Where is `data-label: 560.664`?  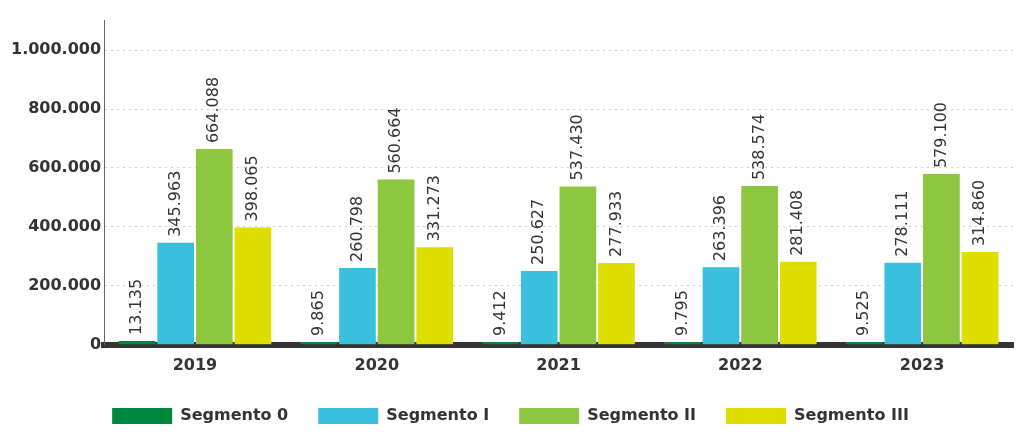 data-label: 560.664 is located at coordinates (395, 140).